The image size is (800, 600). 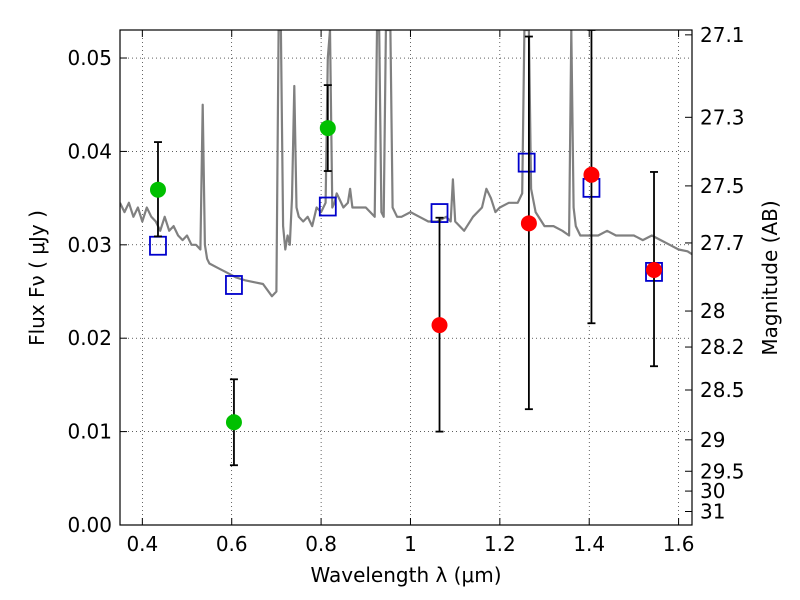 What do you see at coordinates (722, 471) in the screenshot?
I see `y2-tick-label: 29.5` at bounding box center [722, 471].